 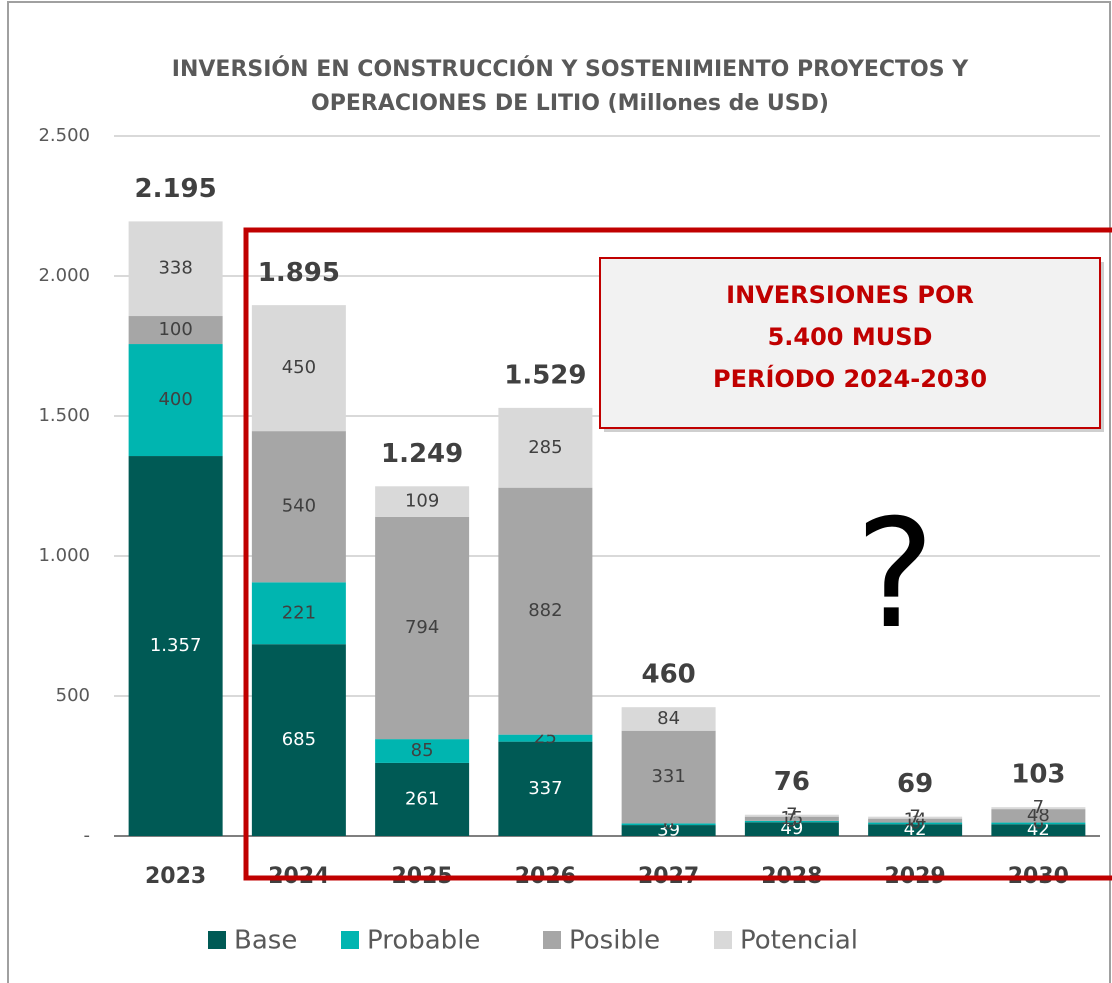 I want to click on y-tick-label: 1.500, so click(x=64, y=415).